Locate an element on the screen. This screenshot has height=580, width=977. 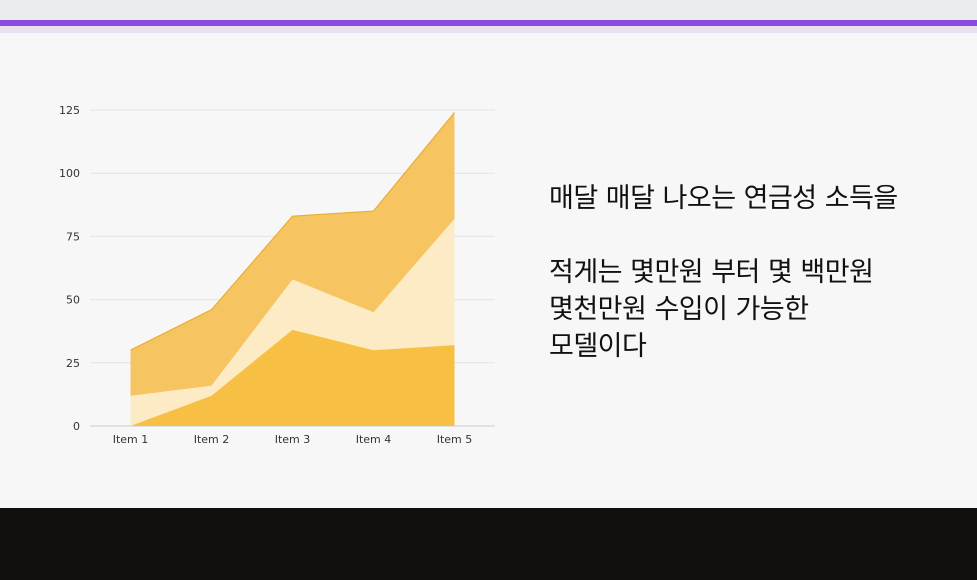
browser-top-bar is located at coordinates (488, 10).